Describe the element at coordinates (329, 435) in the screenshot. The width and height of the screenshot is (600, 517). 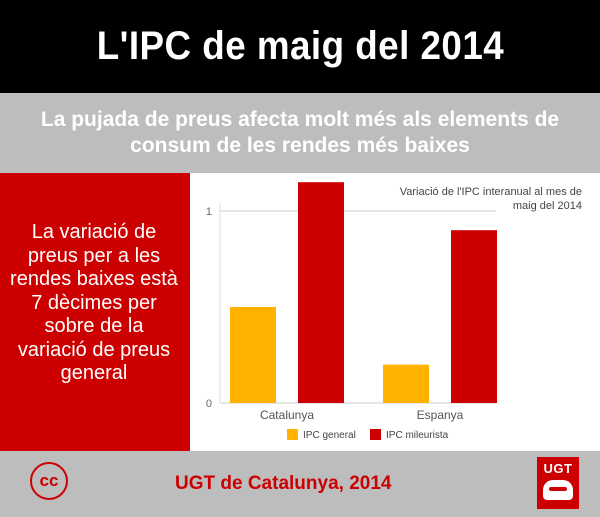
I see `legend-label-0: IPC general` at that location.